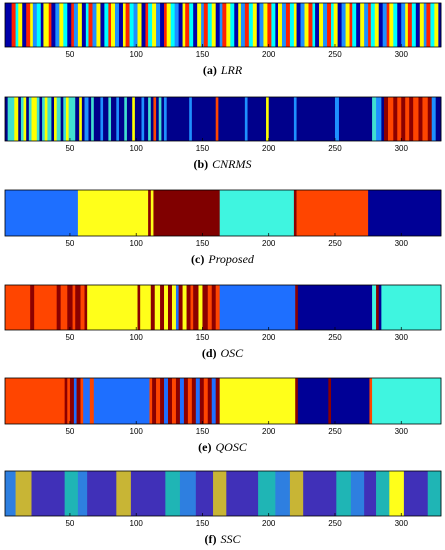  What do you see at coordinates (200, 164) in the screenshot?
I see `caption-label: (b)` at bounding box center [200, 164].